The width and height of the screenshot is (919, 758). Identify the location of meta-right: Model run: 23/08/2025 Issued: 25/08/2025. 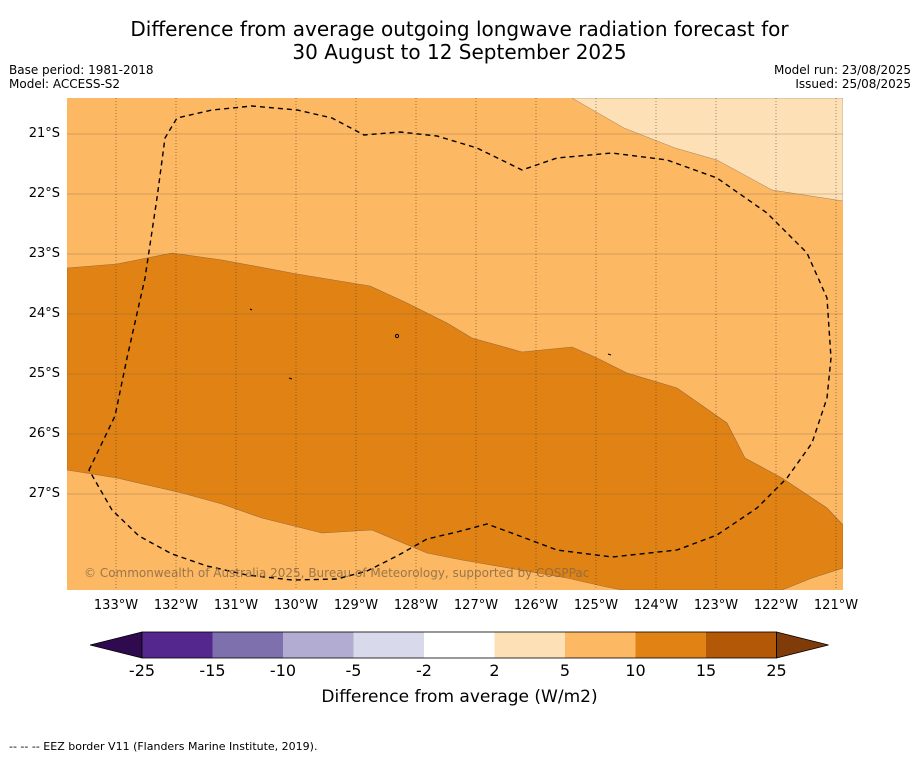
(842, 77).